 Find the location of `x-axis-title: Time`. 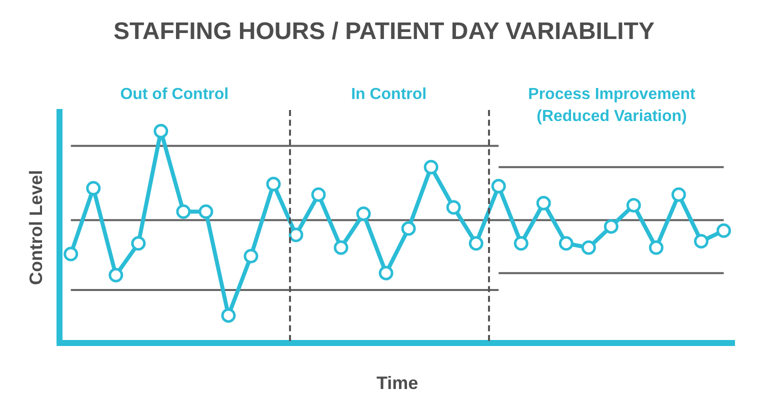

x-axis-title: Time is located at coordinates (397, 383).